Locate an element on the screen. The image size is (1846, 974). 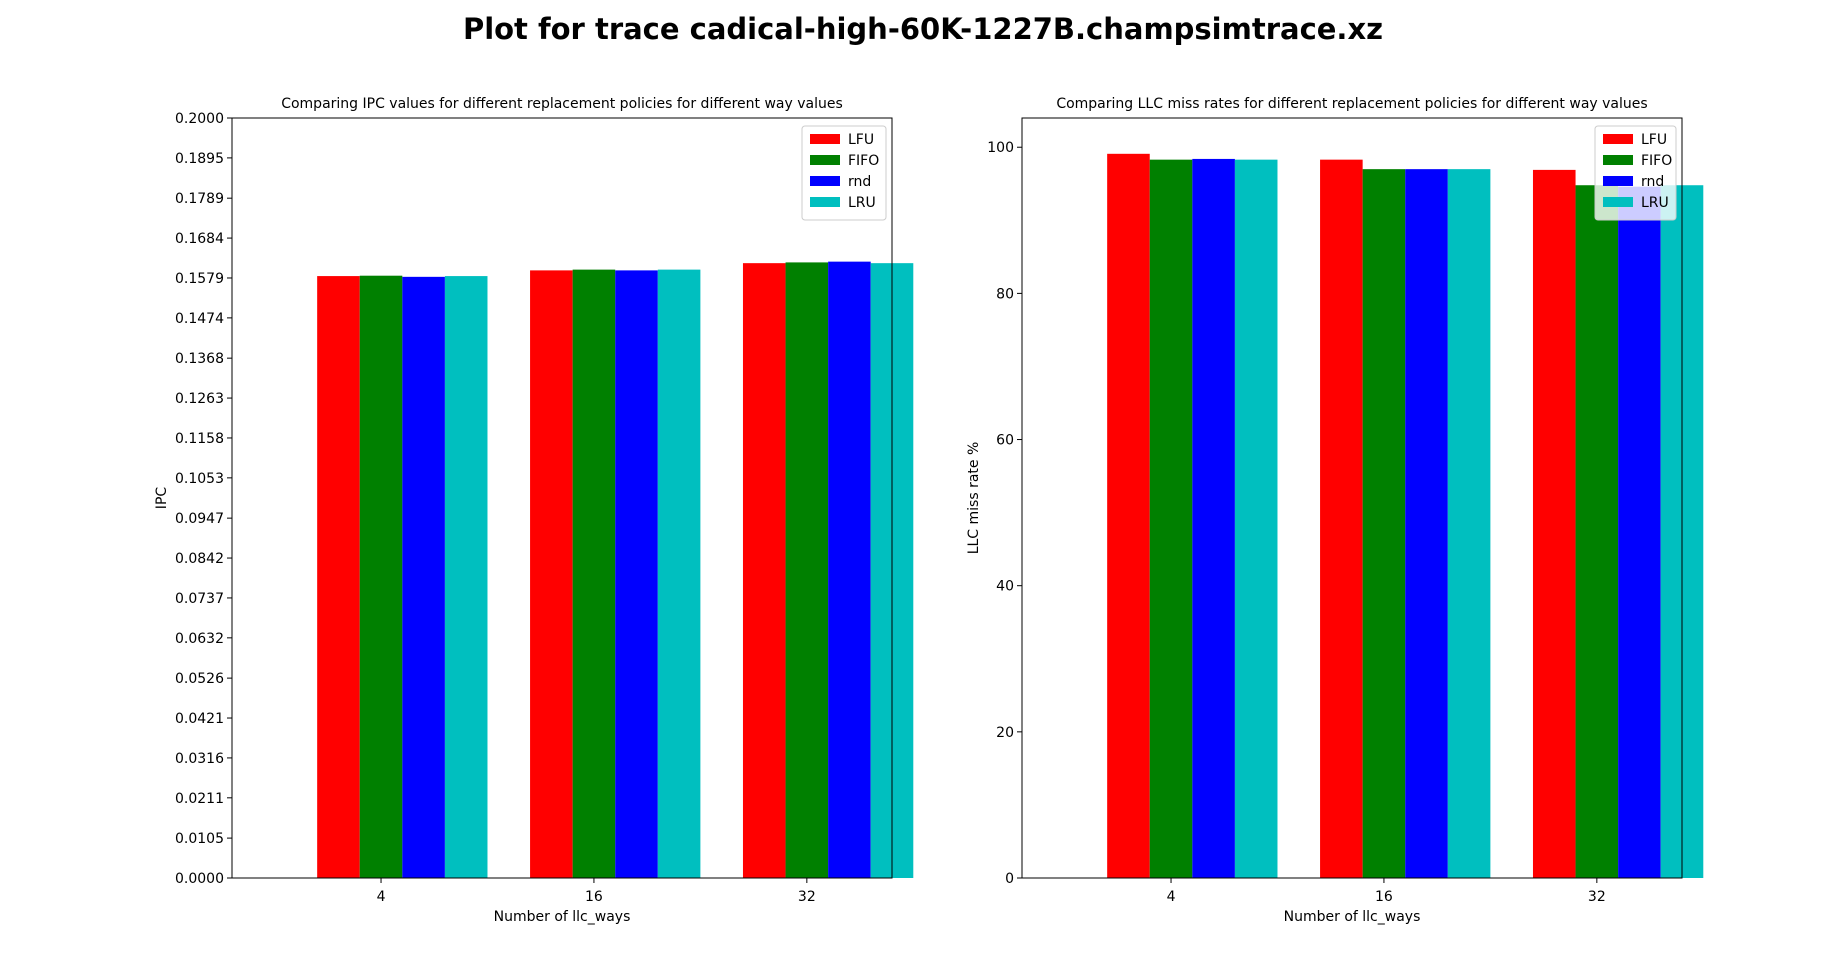
y-tick-label: 0.0526 is located at coordinates (199, 679).